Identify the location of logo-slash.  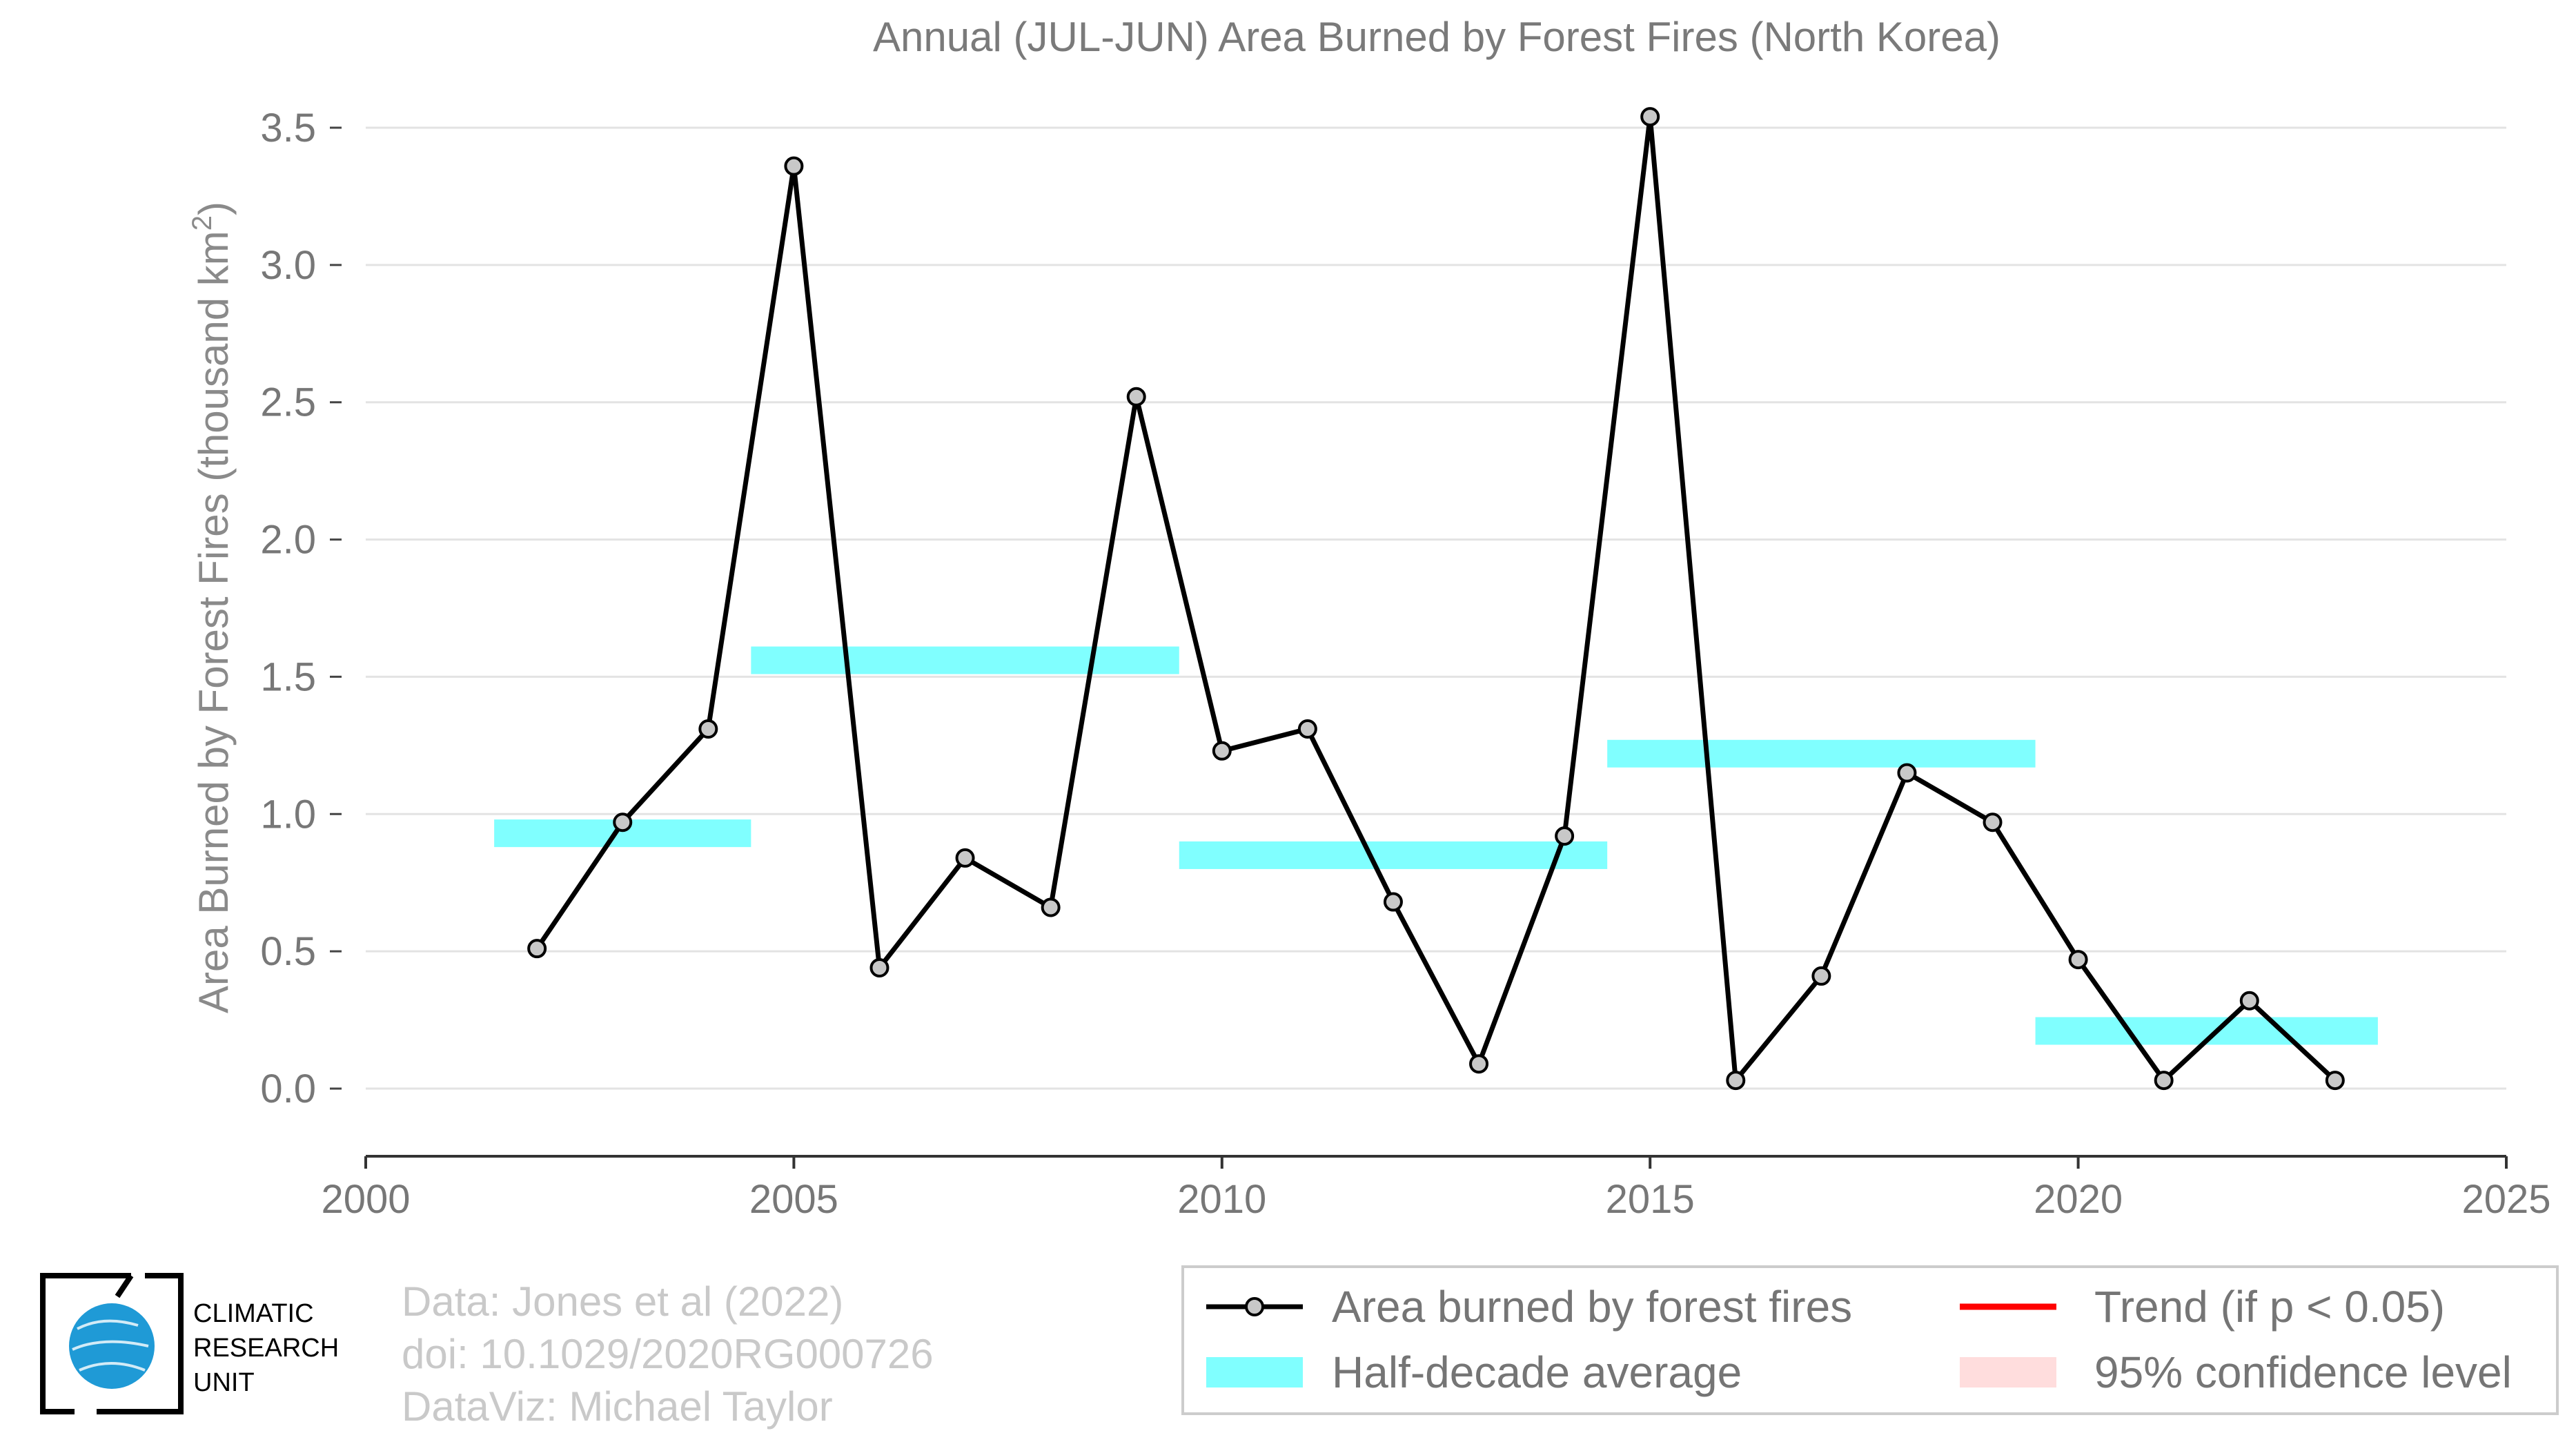
(124, 1286).